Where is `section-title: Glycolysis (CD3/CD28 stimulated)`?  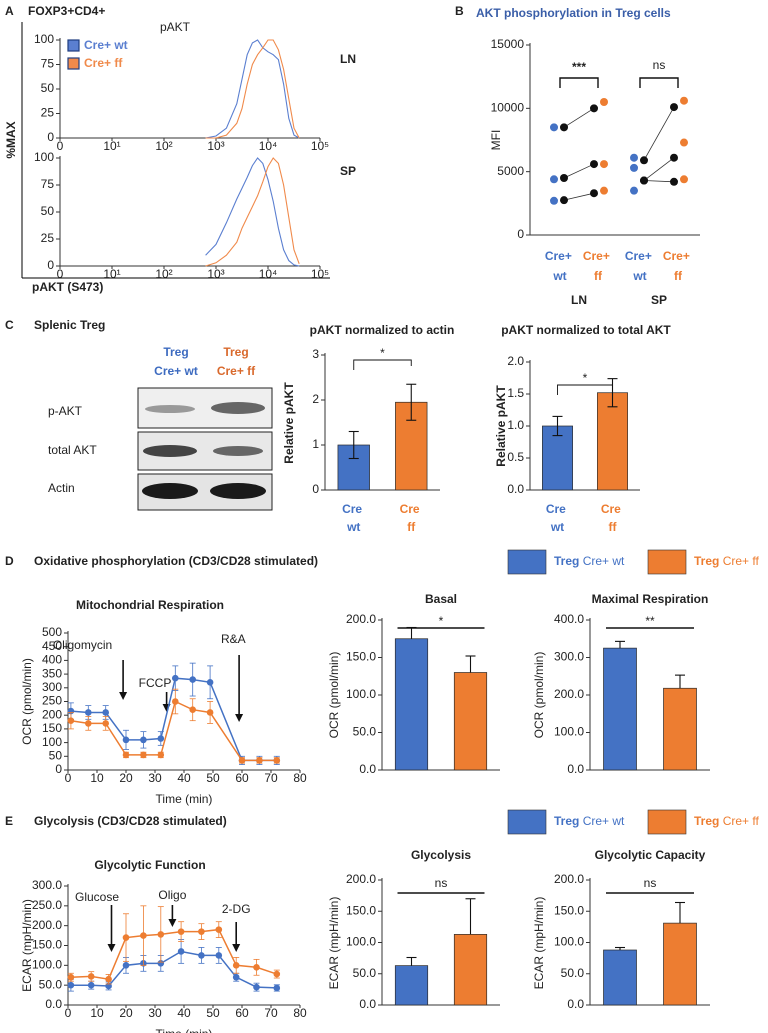
section-title: Glycolysis (CD3/CD28 stimulated) is located at coordinates (130, 821).